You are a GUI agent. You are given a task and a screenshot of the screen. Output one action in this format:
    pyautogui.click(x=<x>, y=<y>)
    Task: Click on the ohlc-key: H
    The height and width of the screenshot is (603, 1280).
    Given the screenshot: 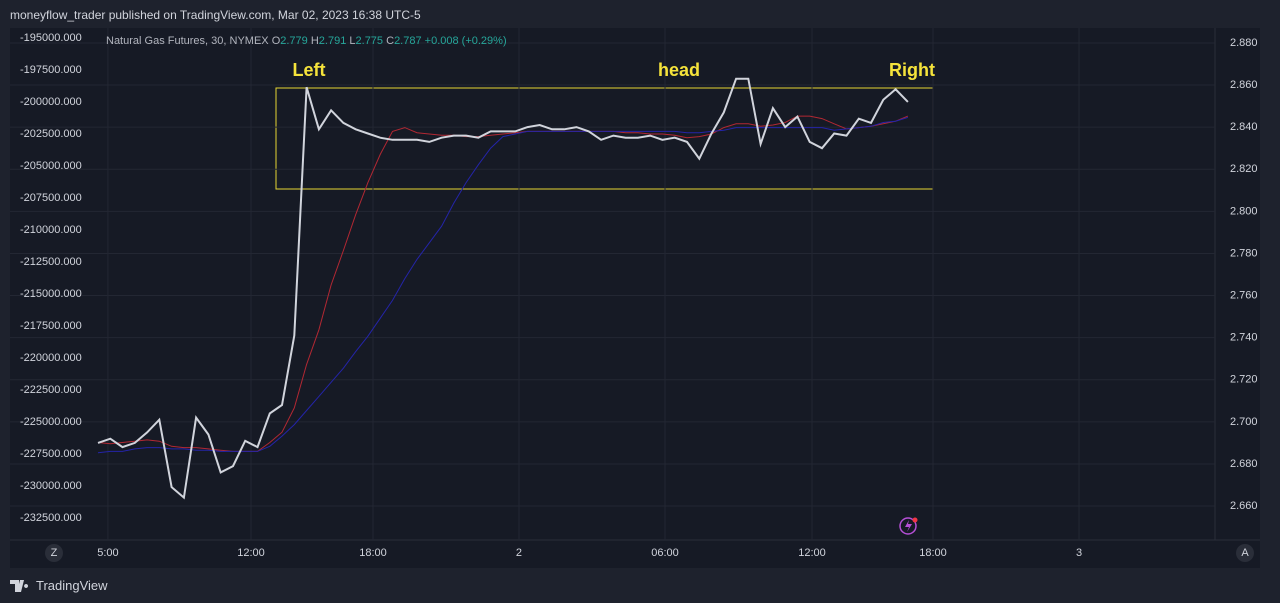 What is the action you would take?
    pyautogui.click(x=314, y=41)
    